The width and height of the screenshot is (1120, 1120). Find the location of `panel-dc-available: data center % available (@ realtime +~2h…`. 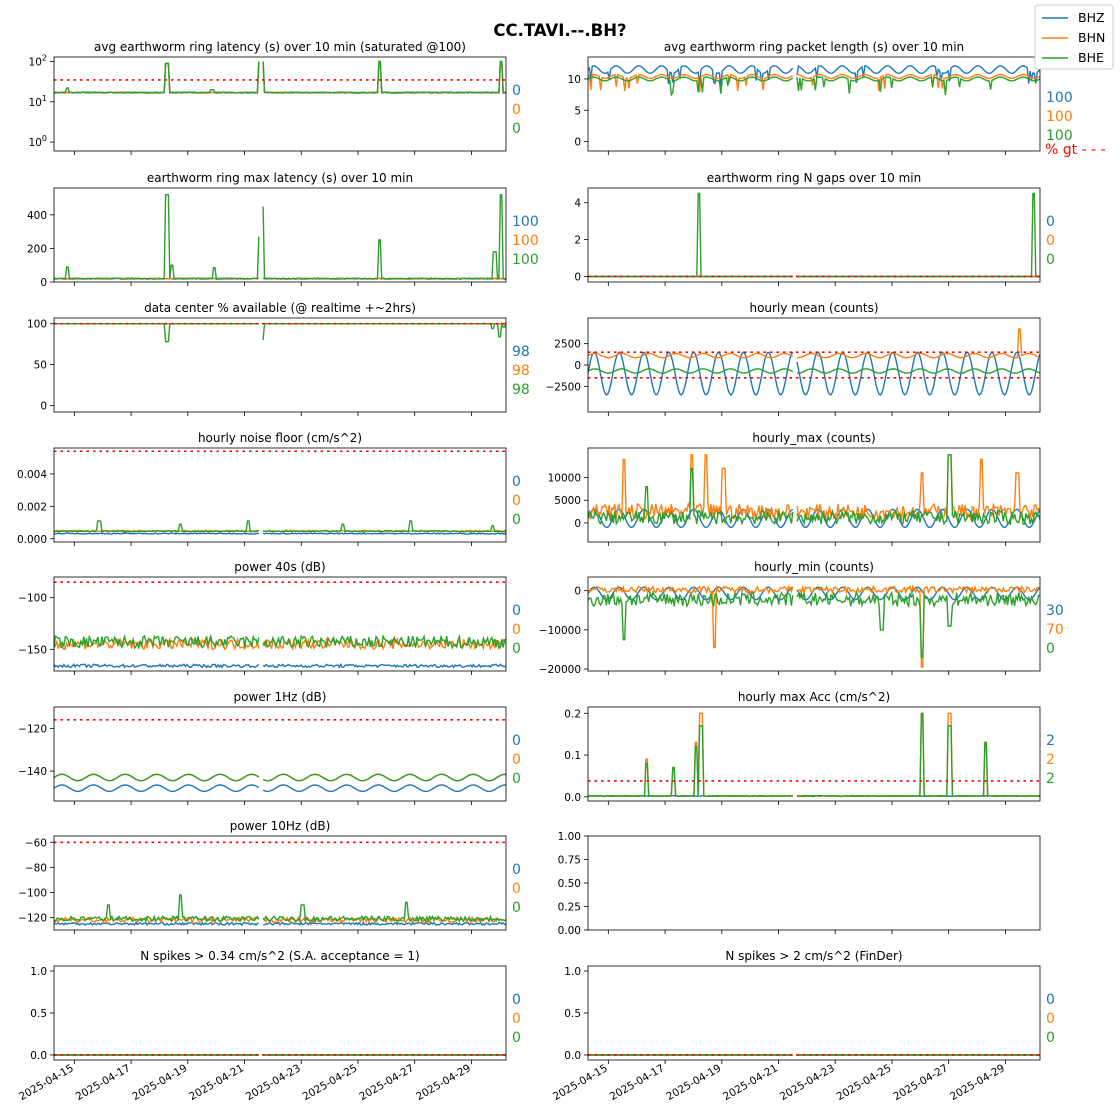

panel-dc-available: data center % available (@ realtime +~2h… is located at coordinates (278, 358).